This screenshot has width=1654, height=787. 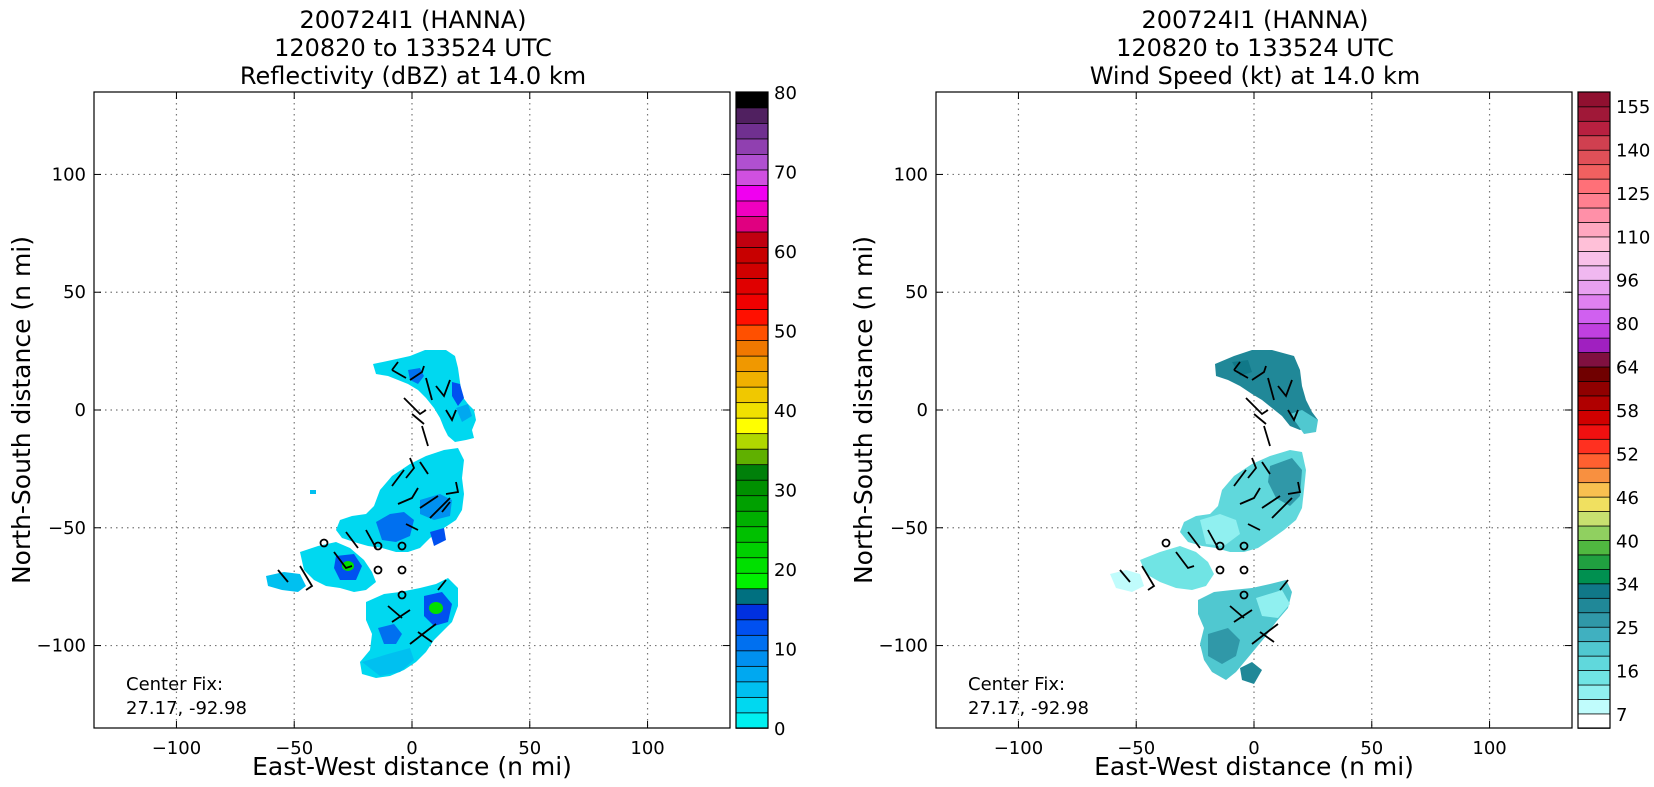 What do you see at coordinates (1633, 194) in the screenshot?
I see `colorbar-label: 125` at bounding box center [1633, 194].